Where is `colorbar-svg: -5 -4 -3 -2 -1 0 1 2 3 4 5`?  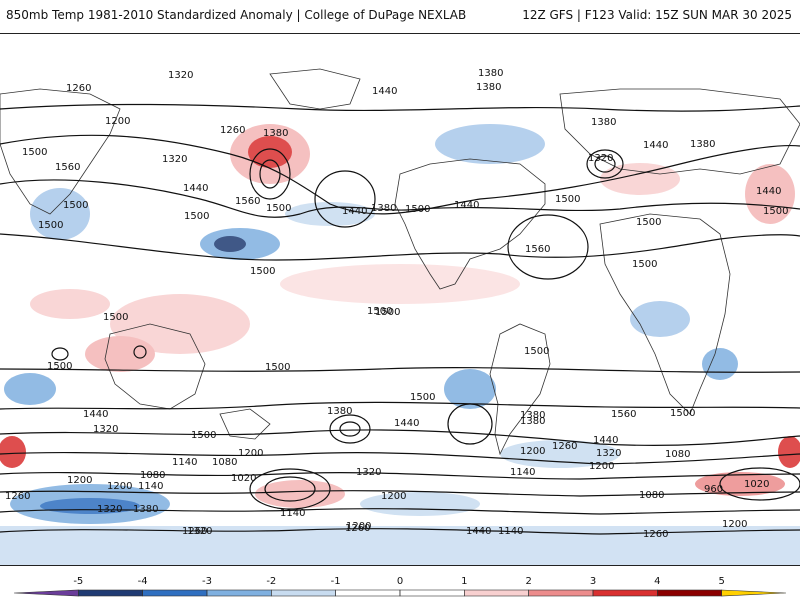
colorbar-svg: -5 -4 -3 -2 -1 0 1 2 3 4 5 is located at coordinates (400, 586).